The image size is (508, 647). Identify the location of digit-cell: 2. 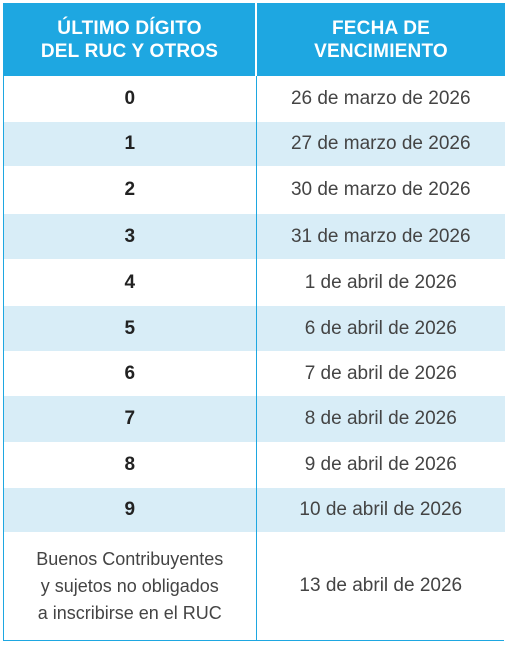
(130, 190).